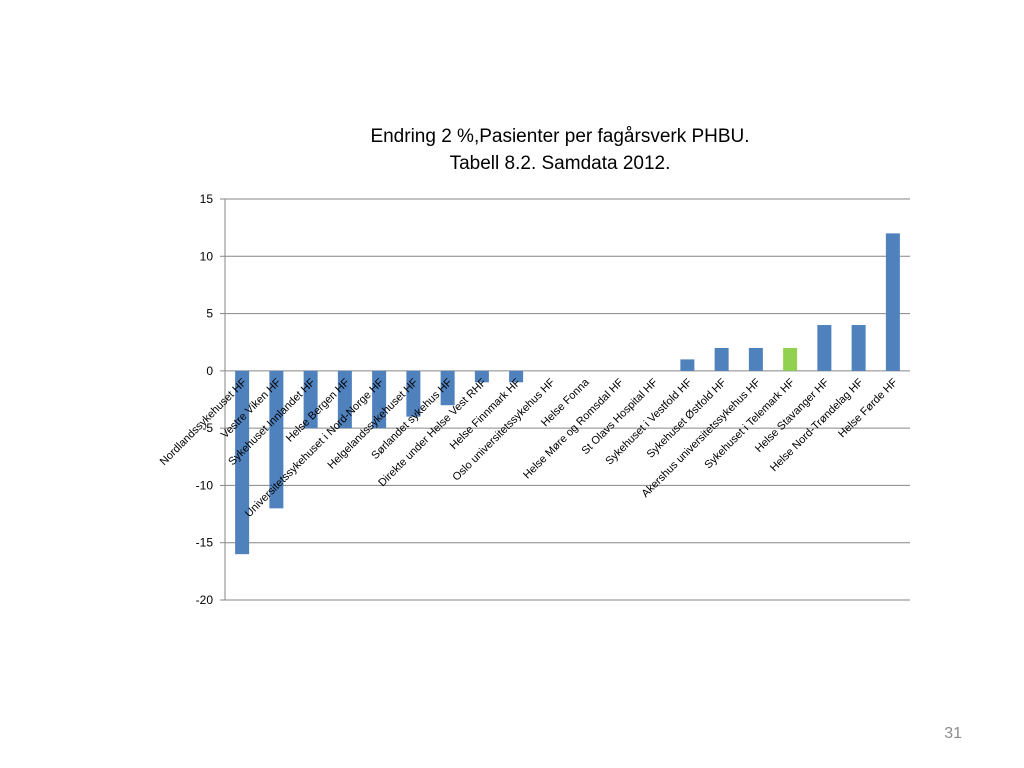 Image resolution: width=1024 pixels, height=768 pixels. I want to click on y-tick-label: 5, so click(209, 314).